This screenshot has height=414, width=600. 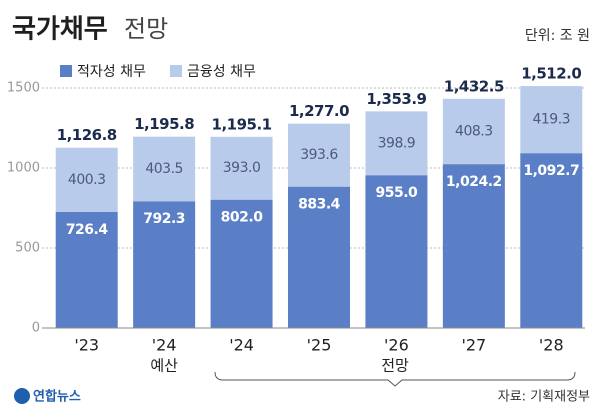 What do you see at coordinates (396, 99) in the screenshot?
I see `total-label: 1,353.9` at bounding box center [396, 99].